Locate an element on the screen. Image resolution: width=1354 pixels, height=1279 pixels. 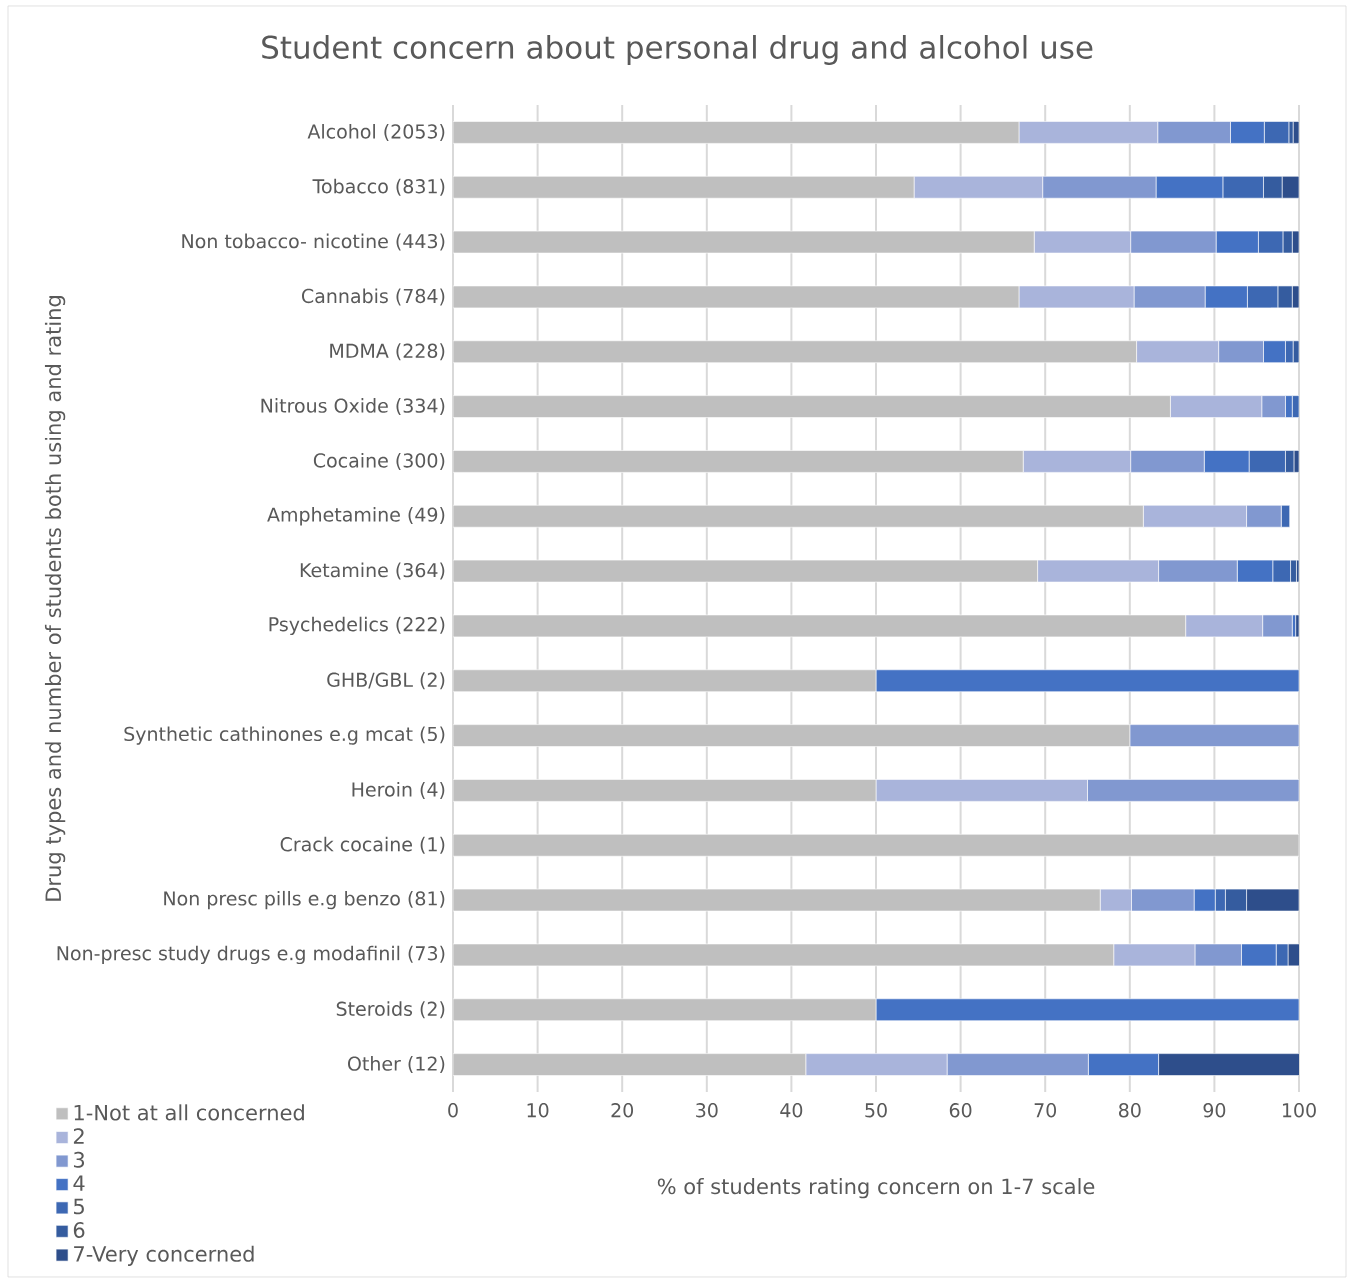
legend-label: 3 is located at coordinates (79, 1159).